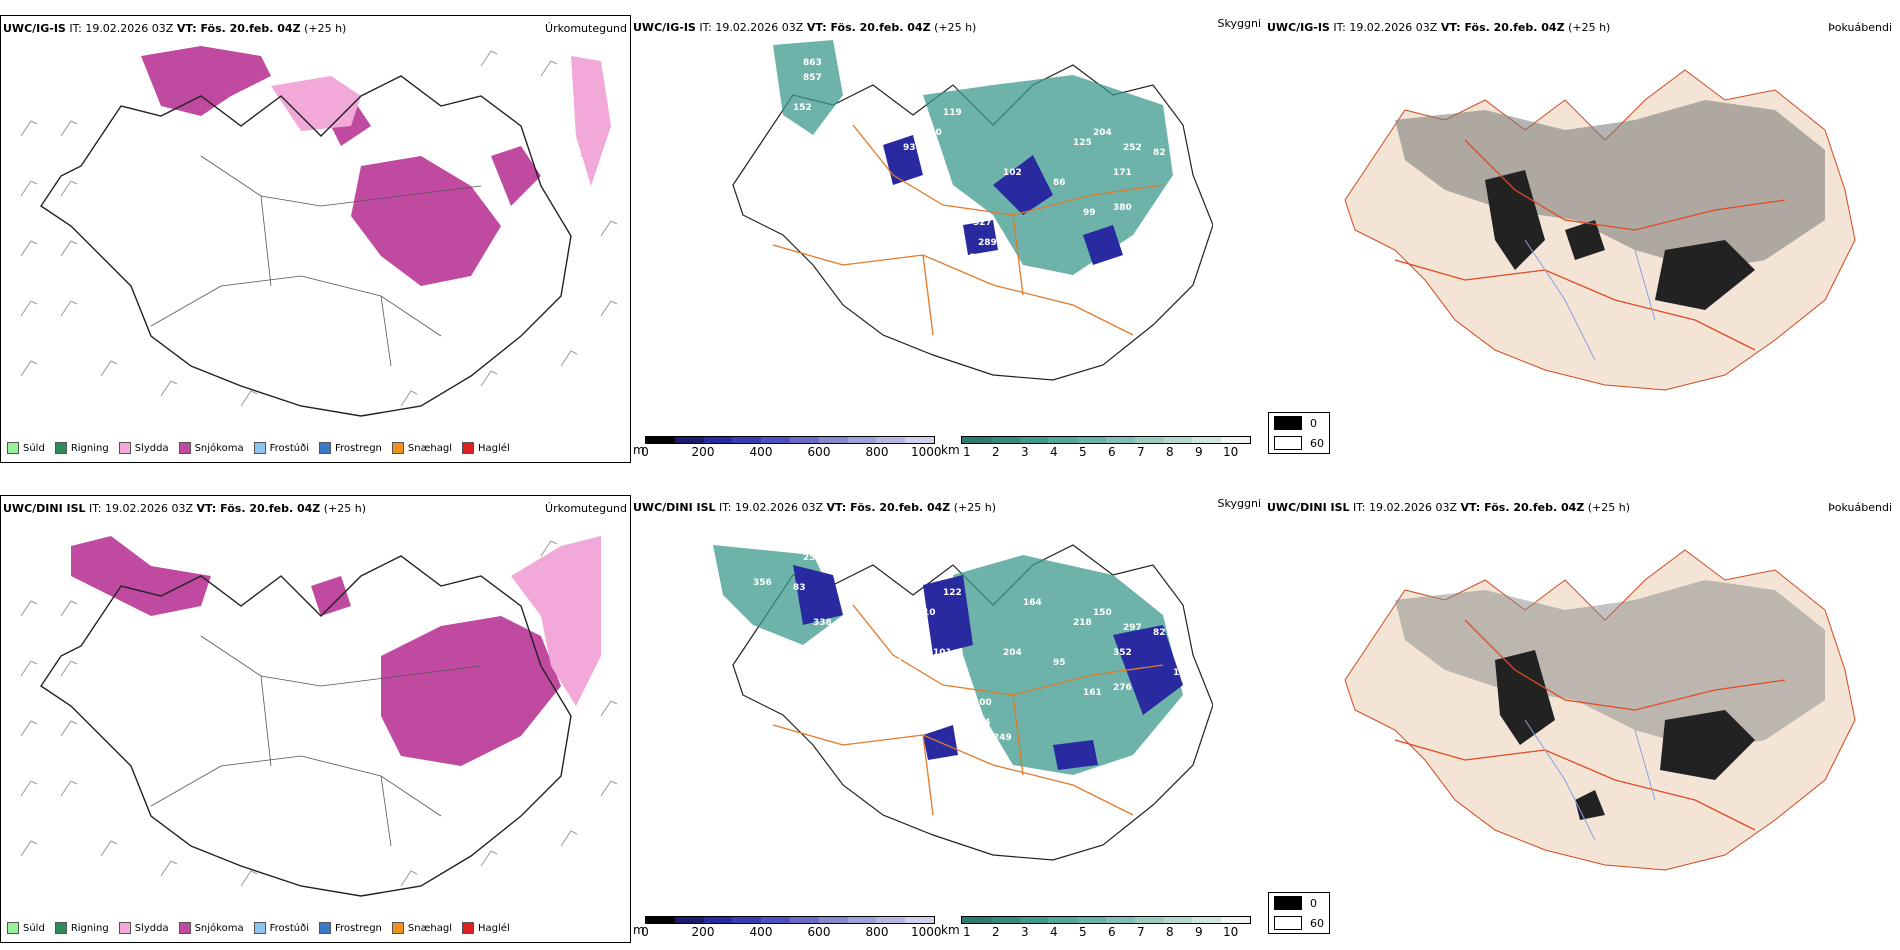  Describe the element at coordinates (952, 113) in the screenshot. I see `visibility-value: 119` at that location.